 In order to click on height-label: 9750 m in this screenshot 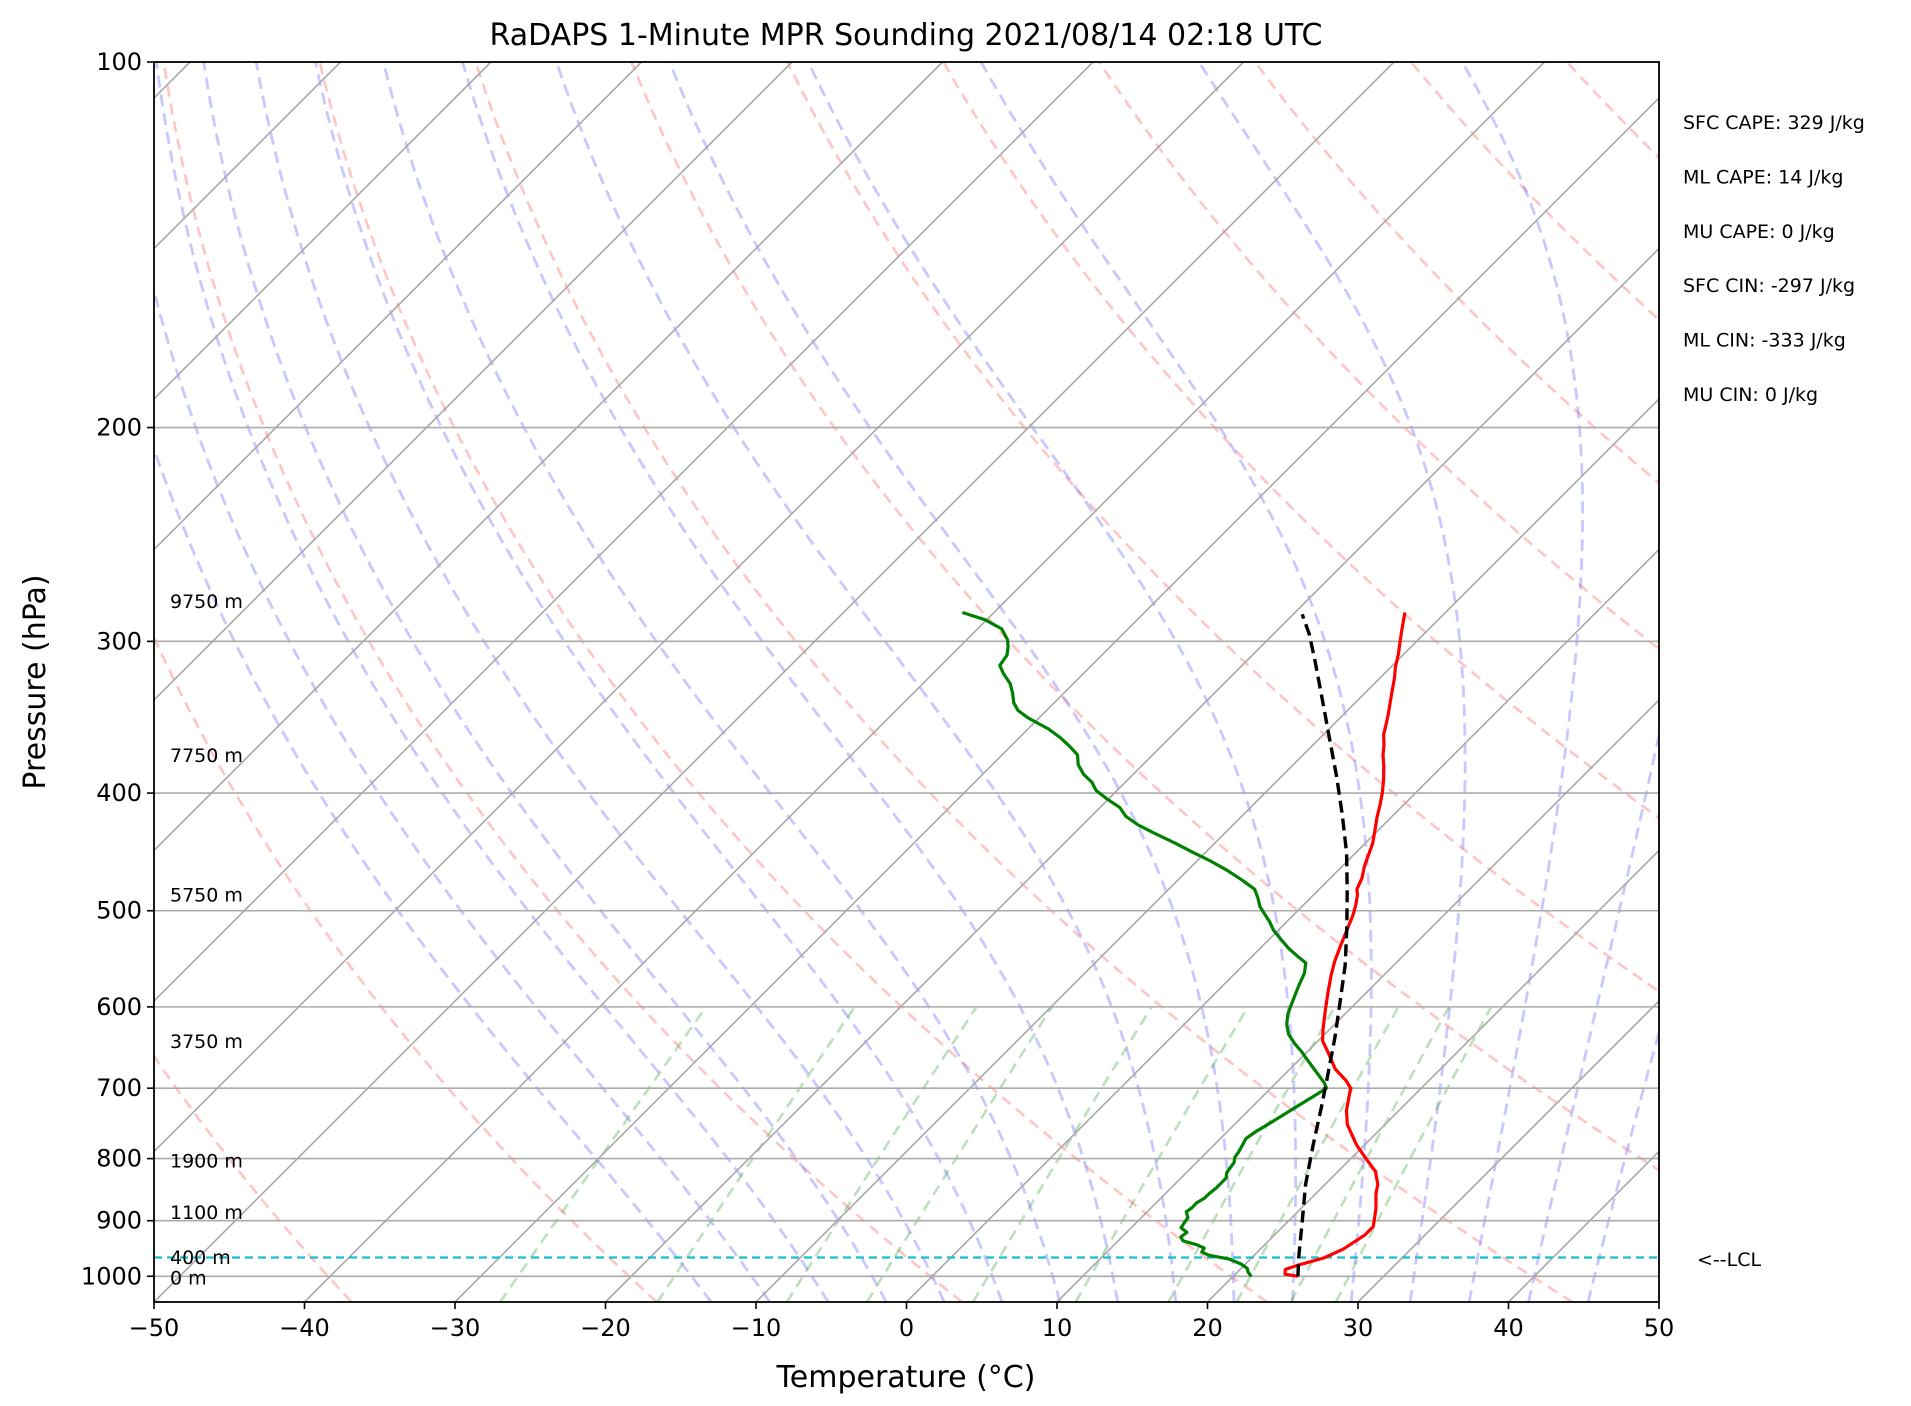, I will do `click(206, 602)`.